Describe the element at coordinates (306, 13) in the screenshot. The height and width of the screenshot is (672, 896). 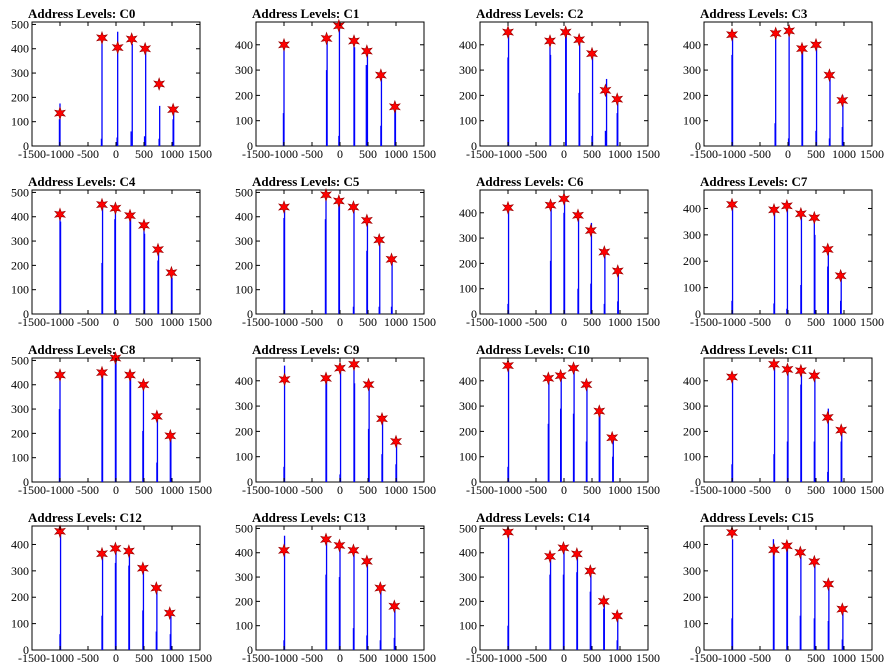
I see `chart-title: Address Levels: C1` at that location.